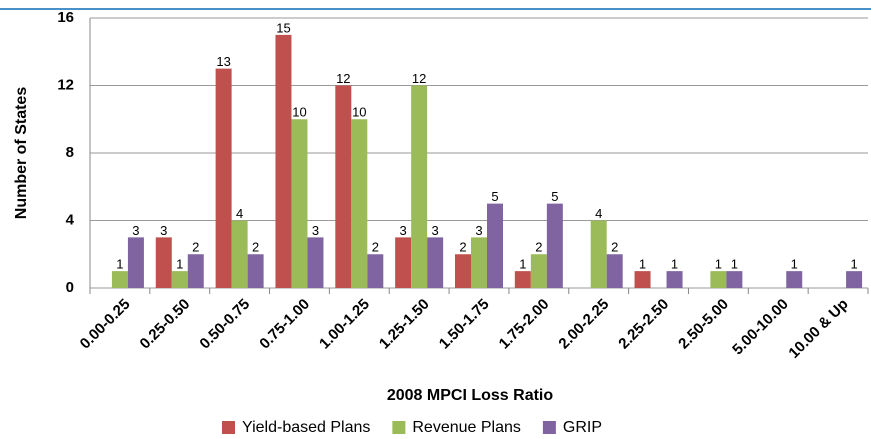  I want to click on x-tick-label: 2.25-2.50, so click(643, 324).